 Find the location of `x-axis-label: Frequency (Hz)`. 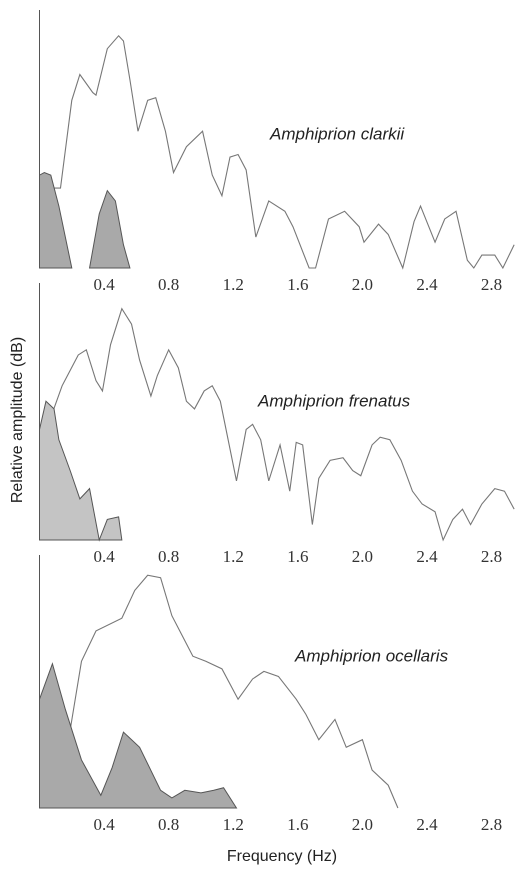

x-axis-label: Frequency (Hz) is located at coordinates (282, 856).